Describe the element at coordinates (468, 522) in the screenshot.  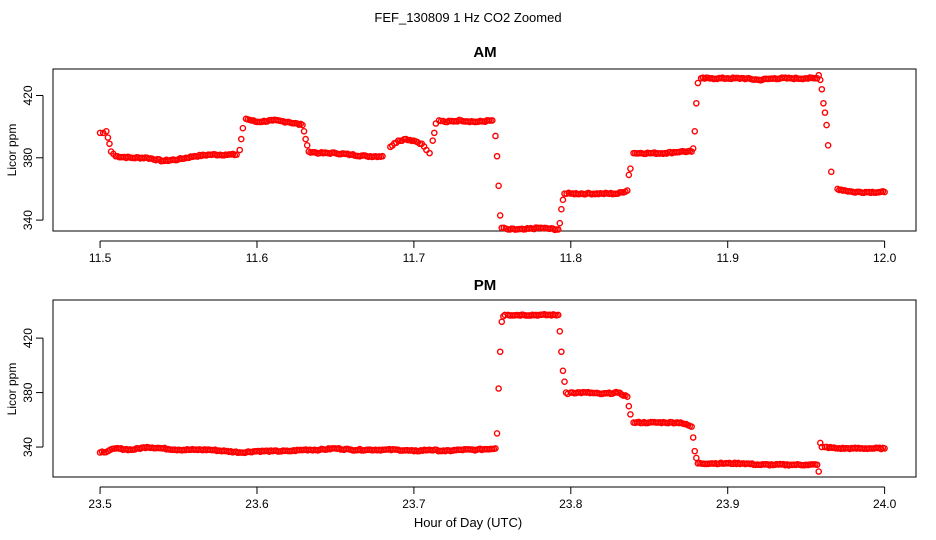
I see `figure-xlabel: Hour of Day (UTC)` at that location.